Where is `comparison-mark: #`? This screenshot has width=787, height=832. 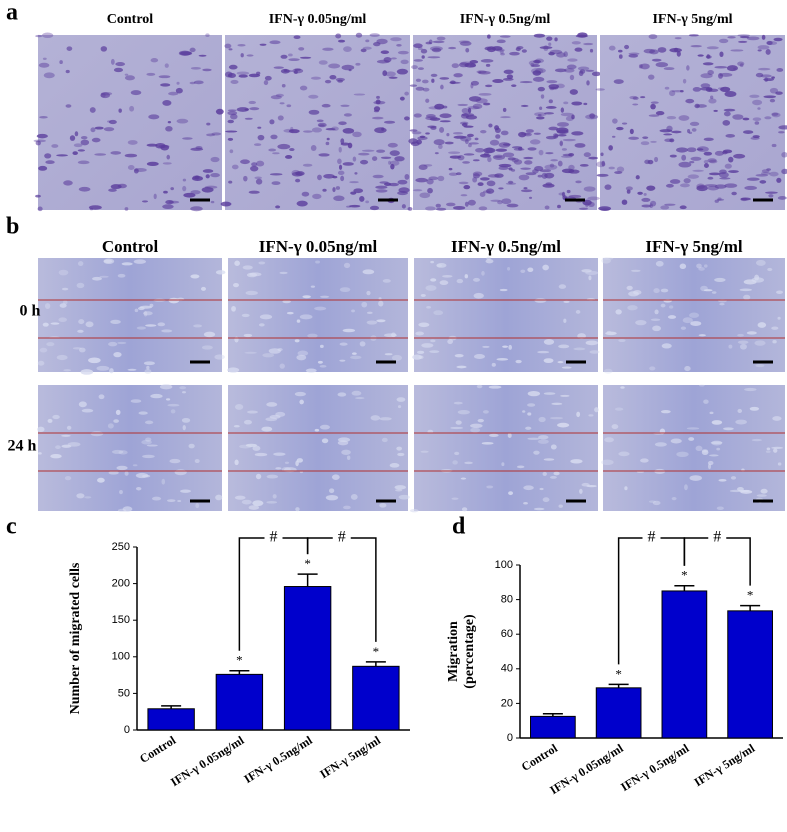
comparison-mark: # is located at coordinates (274, 537).